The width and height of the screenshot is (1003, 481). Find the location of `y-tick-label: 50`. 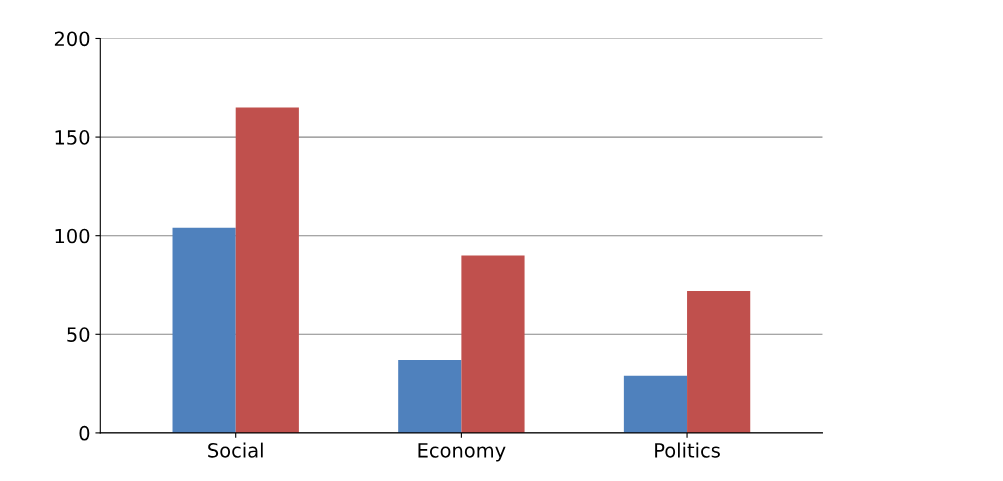

y-tick-label: 50 is located at coordinates (78, 334).